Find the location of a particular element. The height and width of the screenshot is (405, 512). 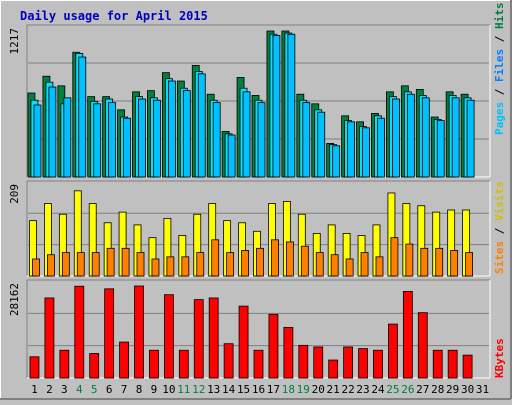

legend-sep-2: / is located at coordinates (499, 39).